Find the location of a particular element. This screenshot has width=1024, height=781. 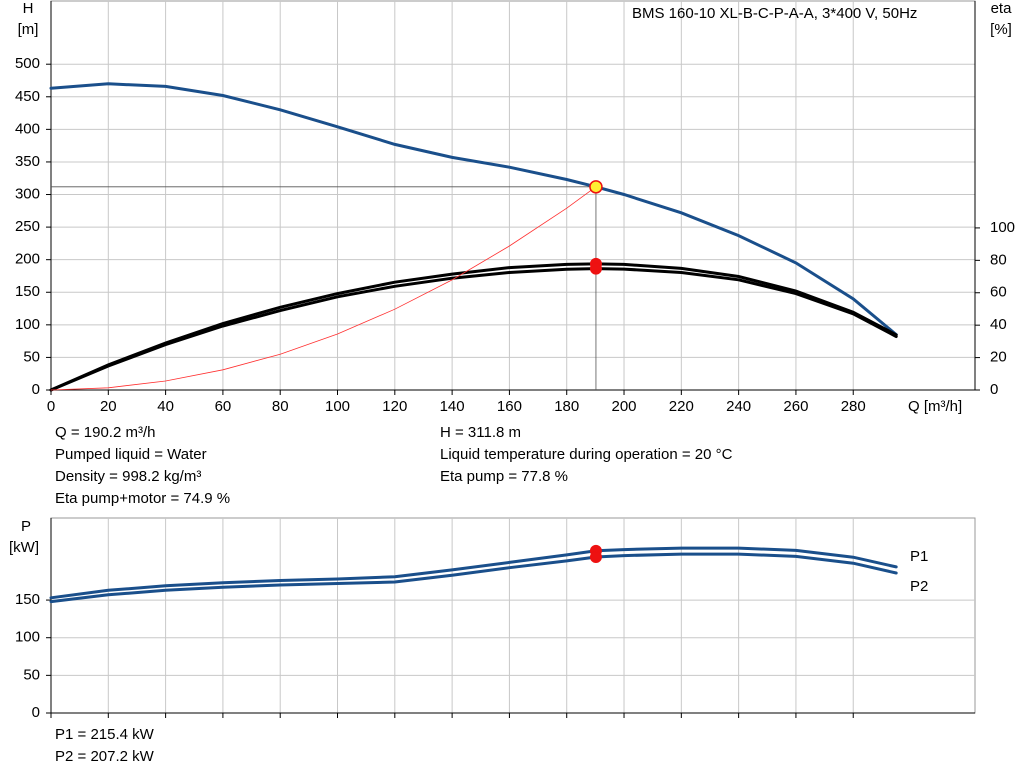

y-tick-label: 400 is located at coordinates (27, 128).